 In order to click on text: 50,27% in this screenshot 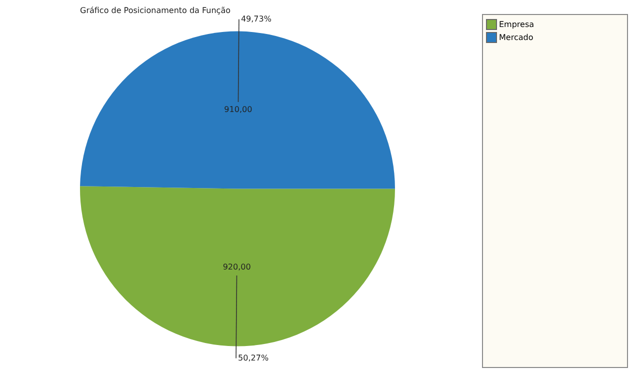, I will do `click(253, 357)`.